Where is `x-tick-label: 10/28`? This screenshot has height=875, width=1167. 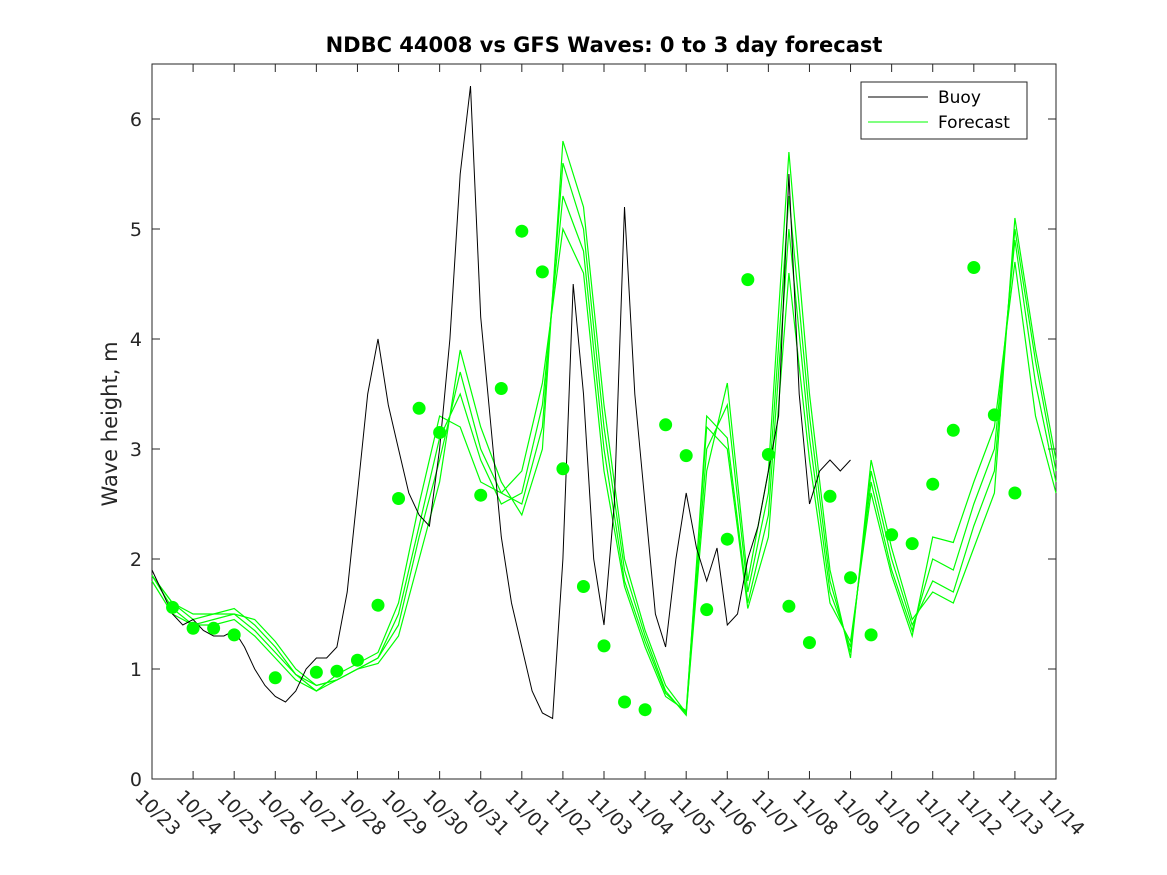 x-tick-label: 10/28 is located at coordinates (363, 813).